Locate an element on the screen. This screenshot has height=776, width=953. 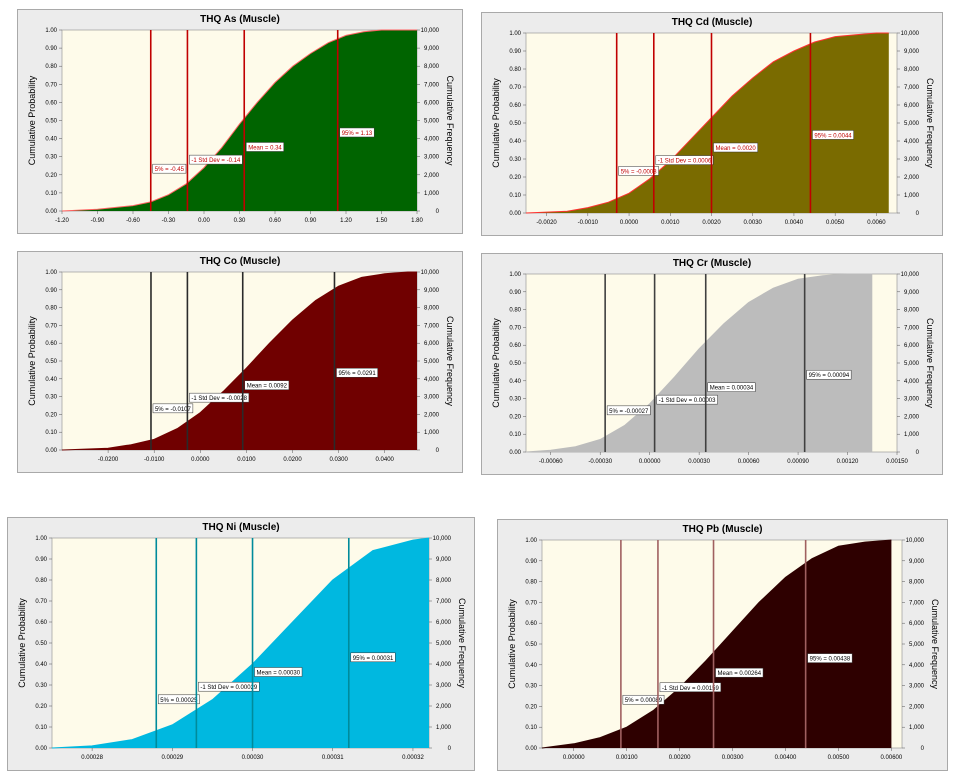
x-tick-label: 0.00000 is located at coordinates (574, 758).